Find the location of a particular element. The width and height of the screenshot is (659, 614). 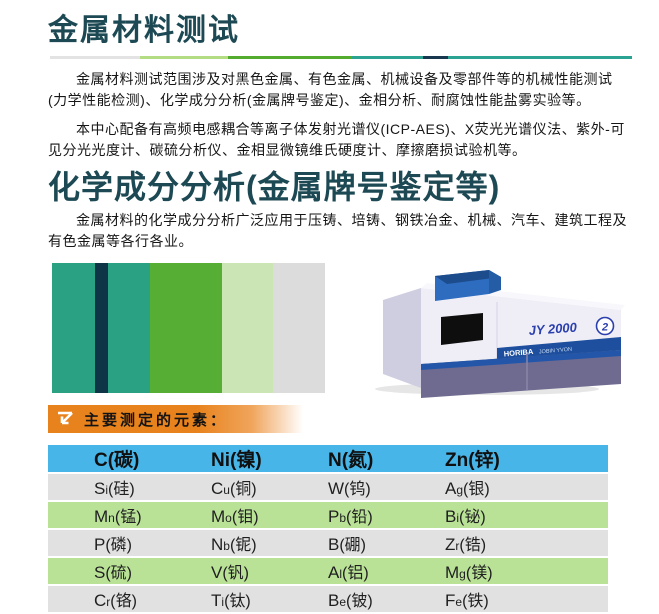

section-title-chemical-analysis: 化学成分分析(金属牌号鉴定等) is located at coordinates (274, 186).